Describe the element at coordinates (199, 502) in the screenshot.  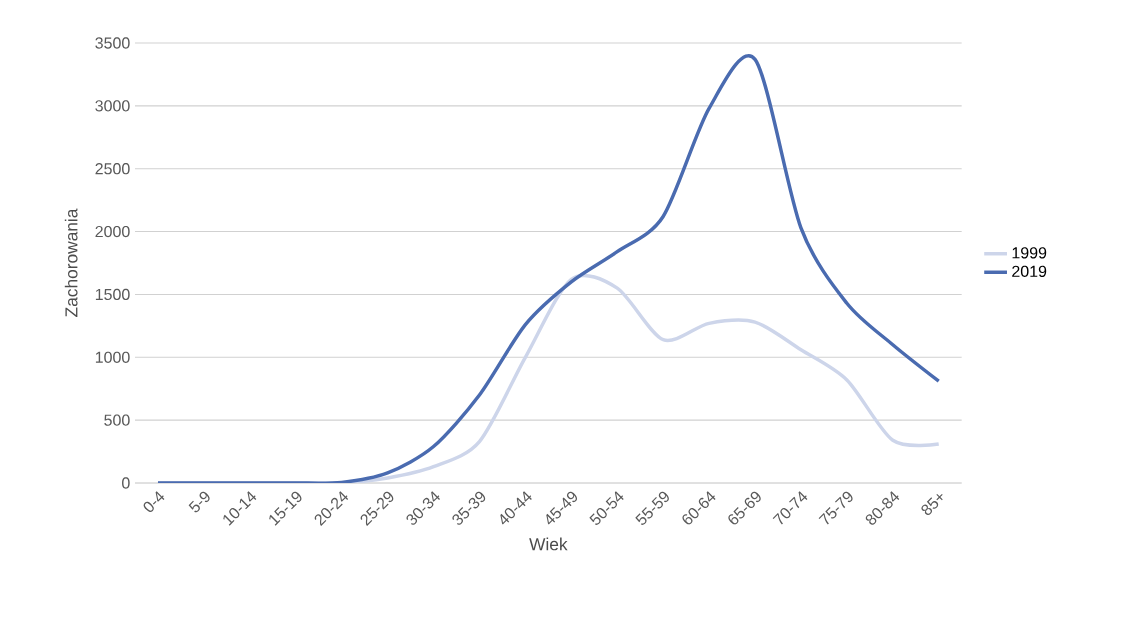
I see `x-tick-label: 5-9` at that location.